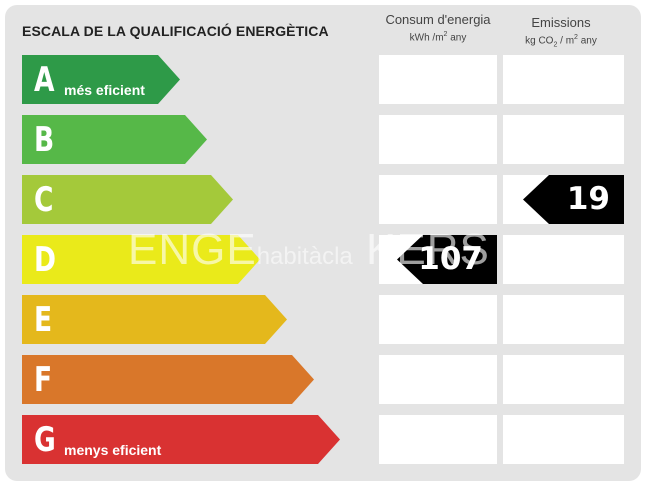 The image size is (646, 487). What do you see at coordinates (43, 320) in the screenshot?
I see `rating-letter: E` at bounding box center [43, 320].